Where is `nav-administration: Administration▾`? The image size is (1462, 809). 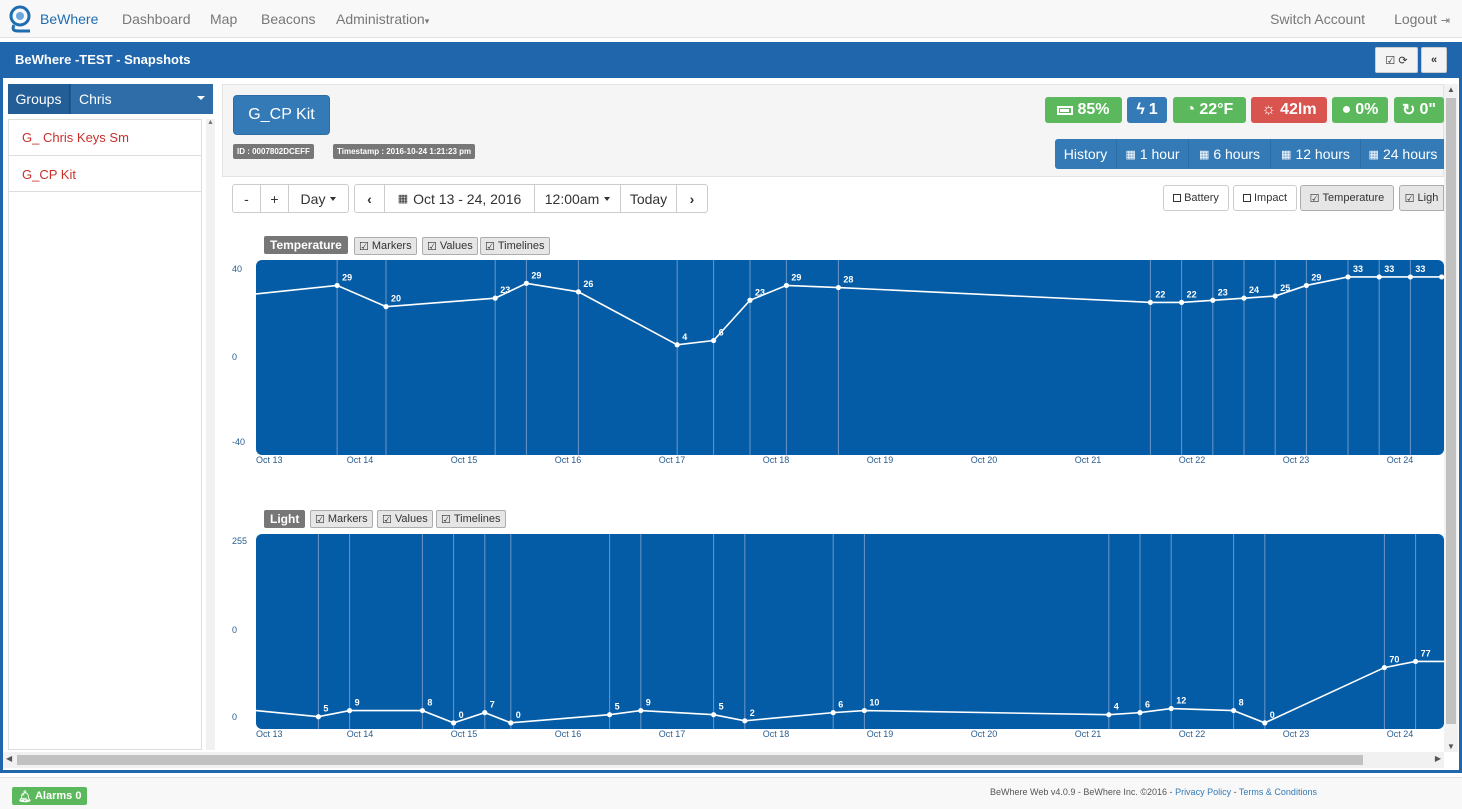 nav-administration: Administration▾ is located at coordinates (382, 19).